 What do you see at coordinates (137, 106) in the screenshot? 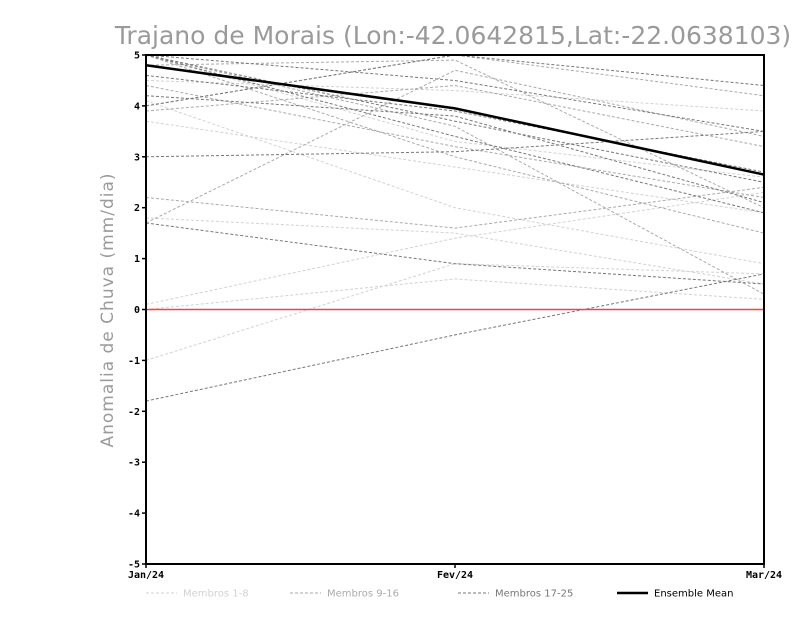
I see `y-tick-label: 4` at bounding box center [137, 106].